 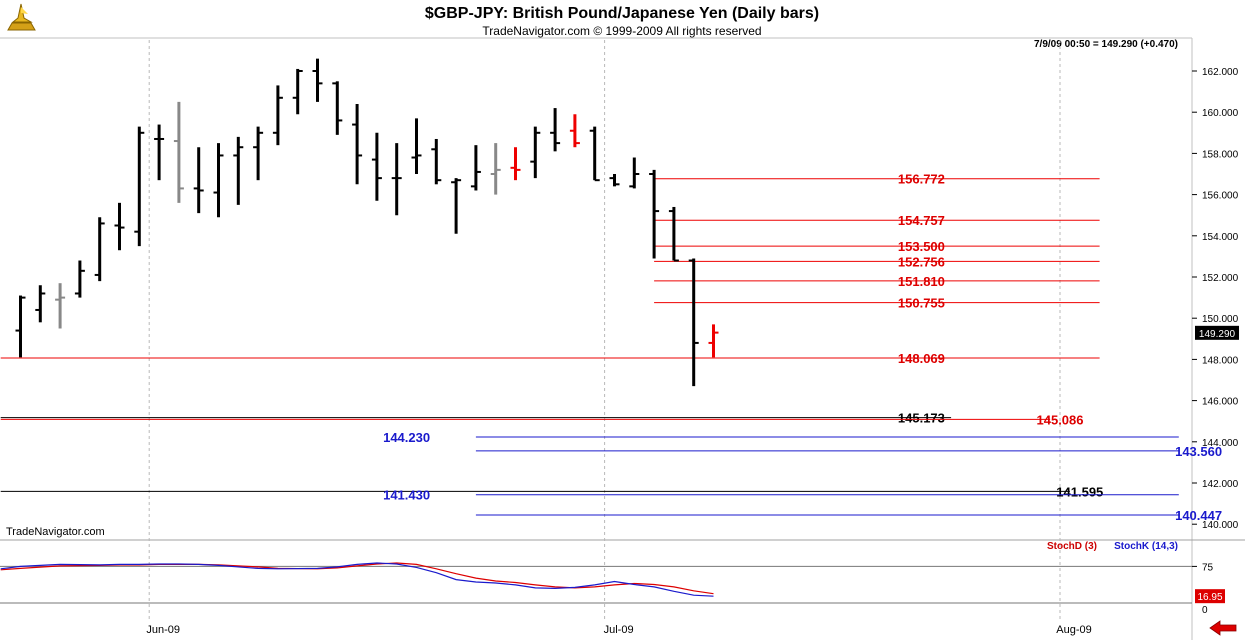 What do you see at coordinates (1220, 72) in the screenshot?
I see `price-tick-label: 162.000` at bounding box center [1220, 72].